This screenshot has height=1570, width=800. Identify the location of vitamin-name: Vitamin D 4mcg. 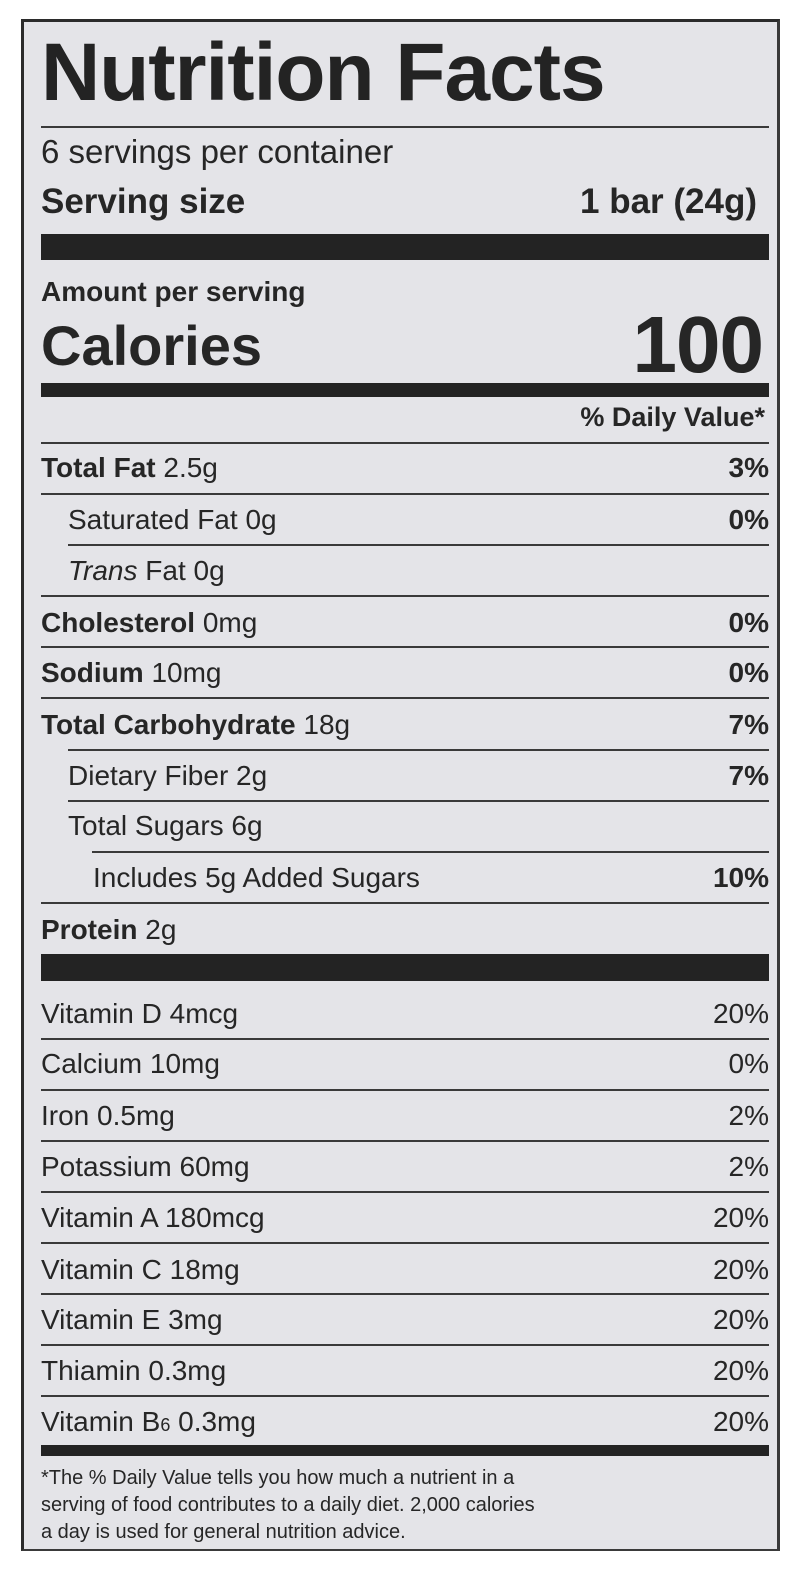
(140, 1013).